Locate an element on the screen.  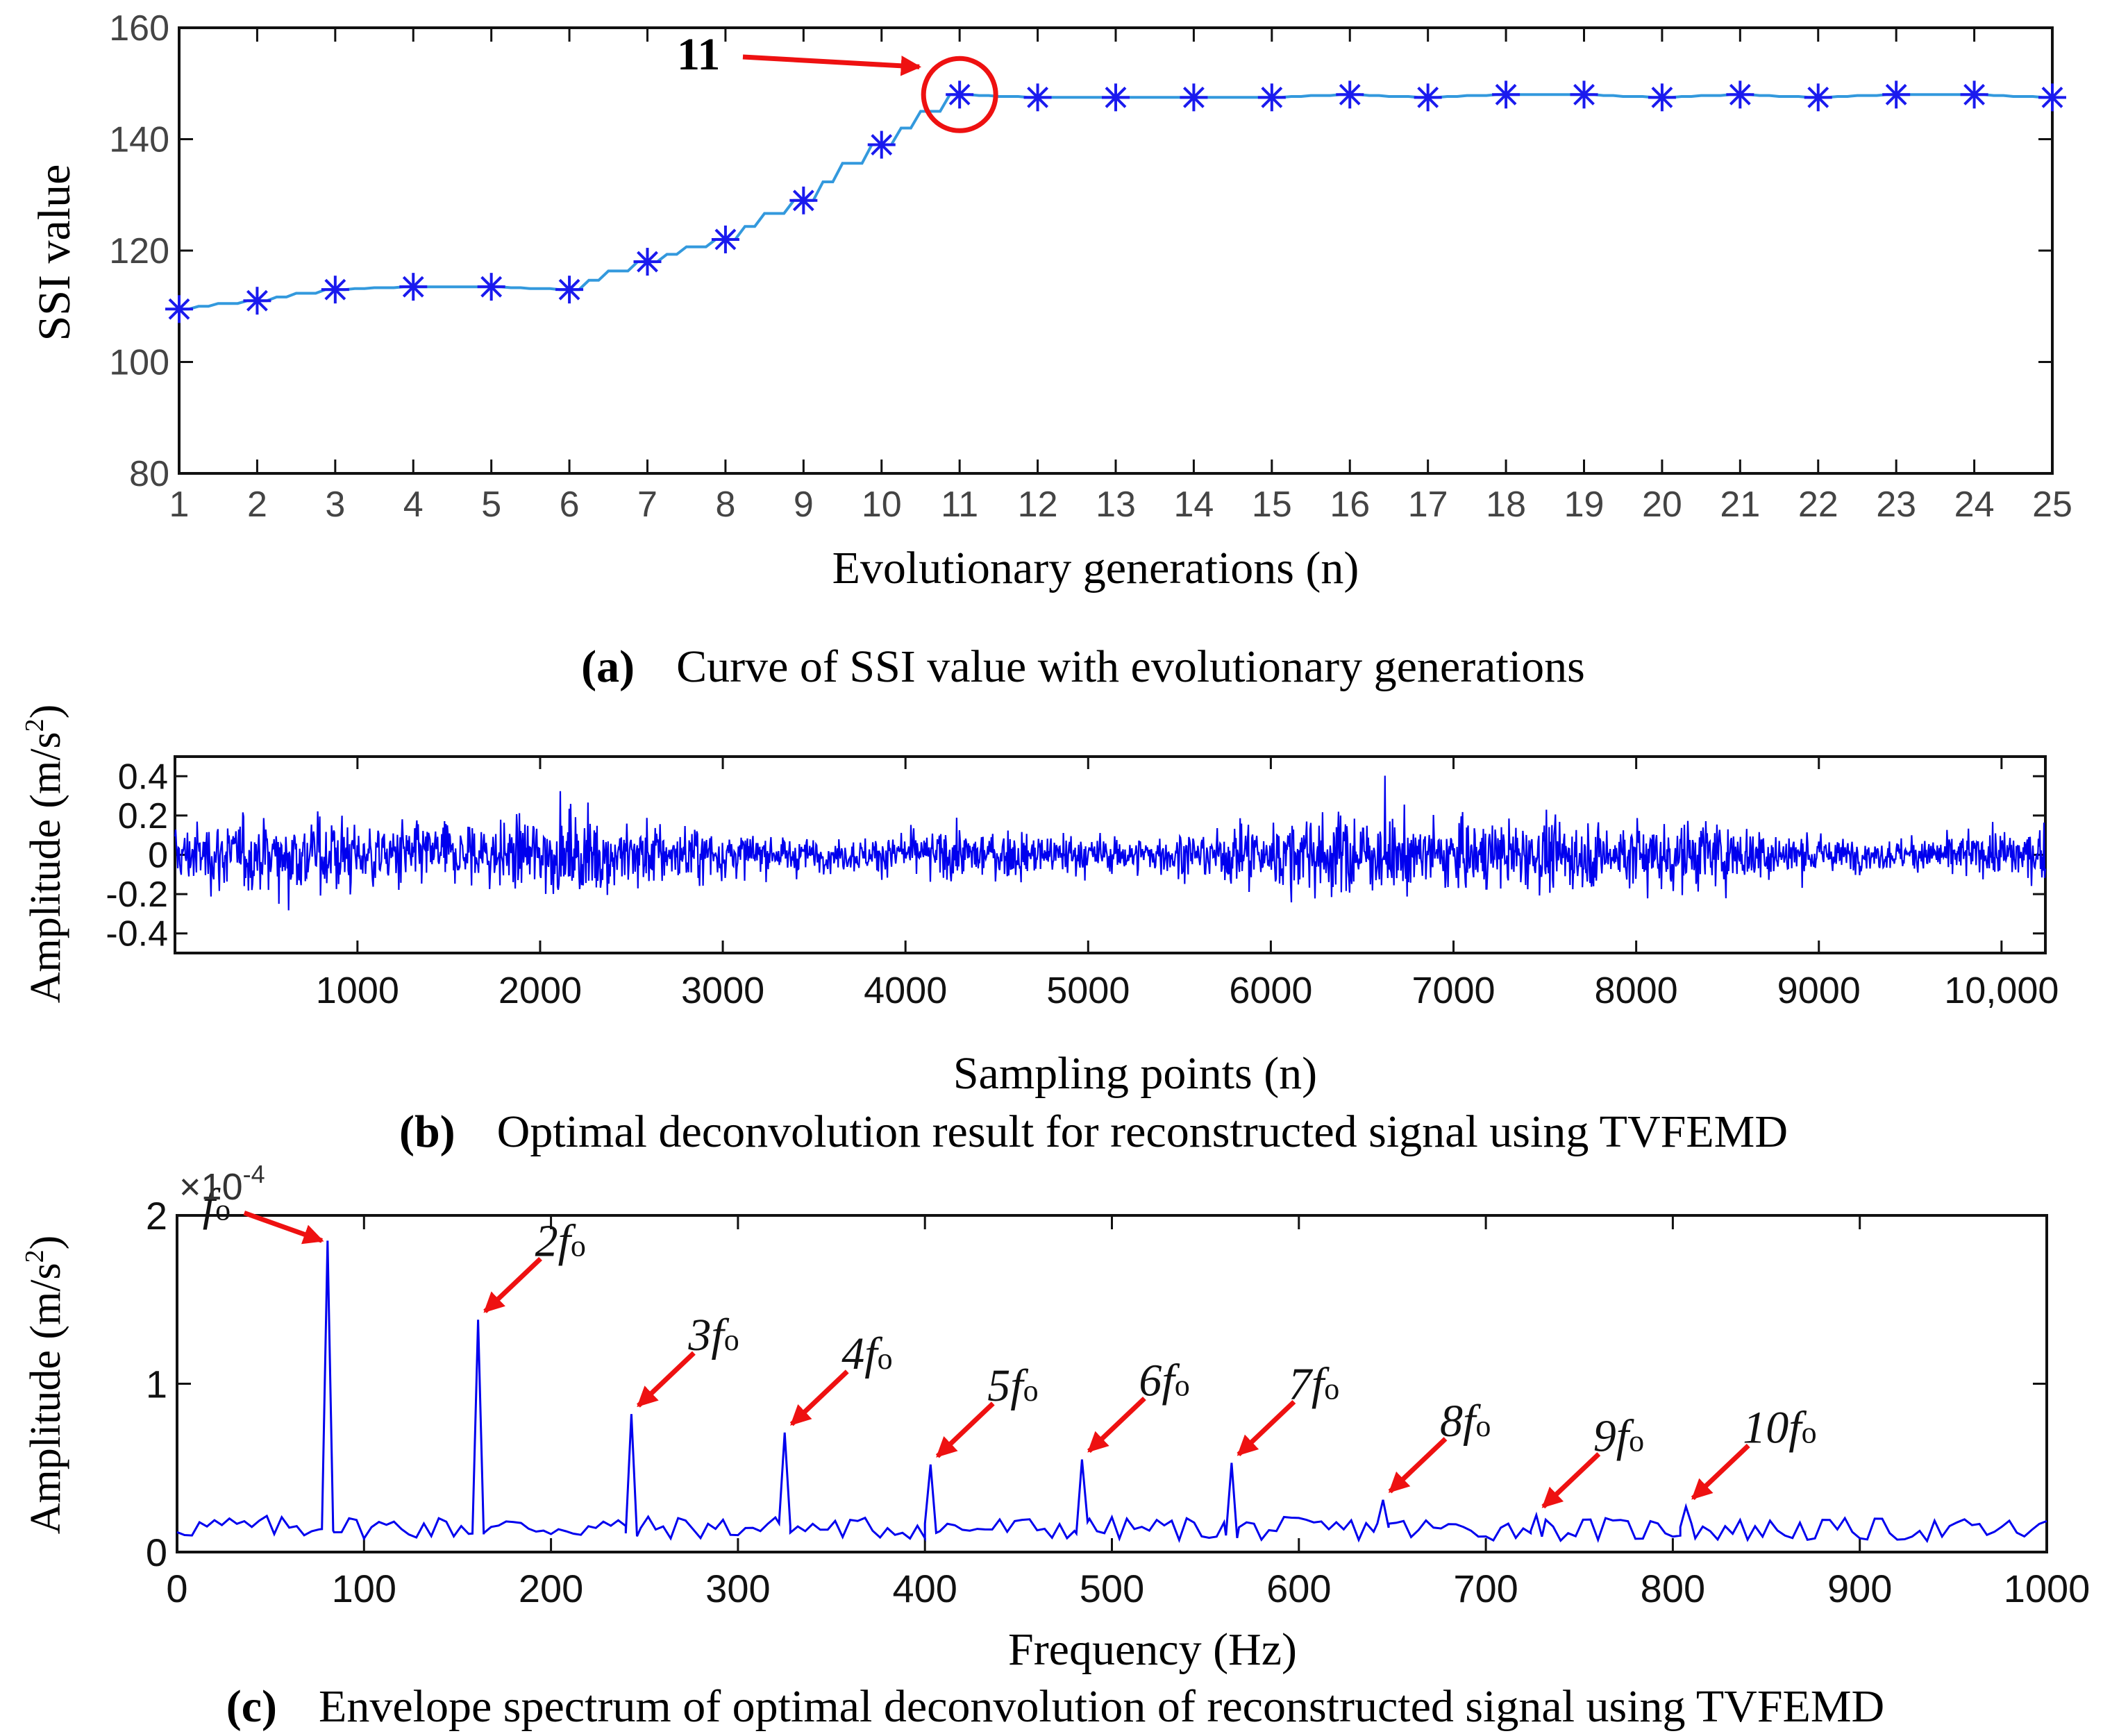
panel-a-x-tick-label: 22 is located at coordinates (1818, 504).